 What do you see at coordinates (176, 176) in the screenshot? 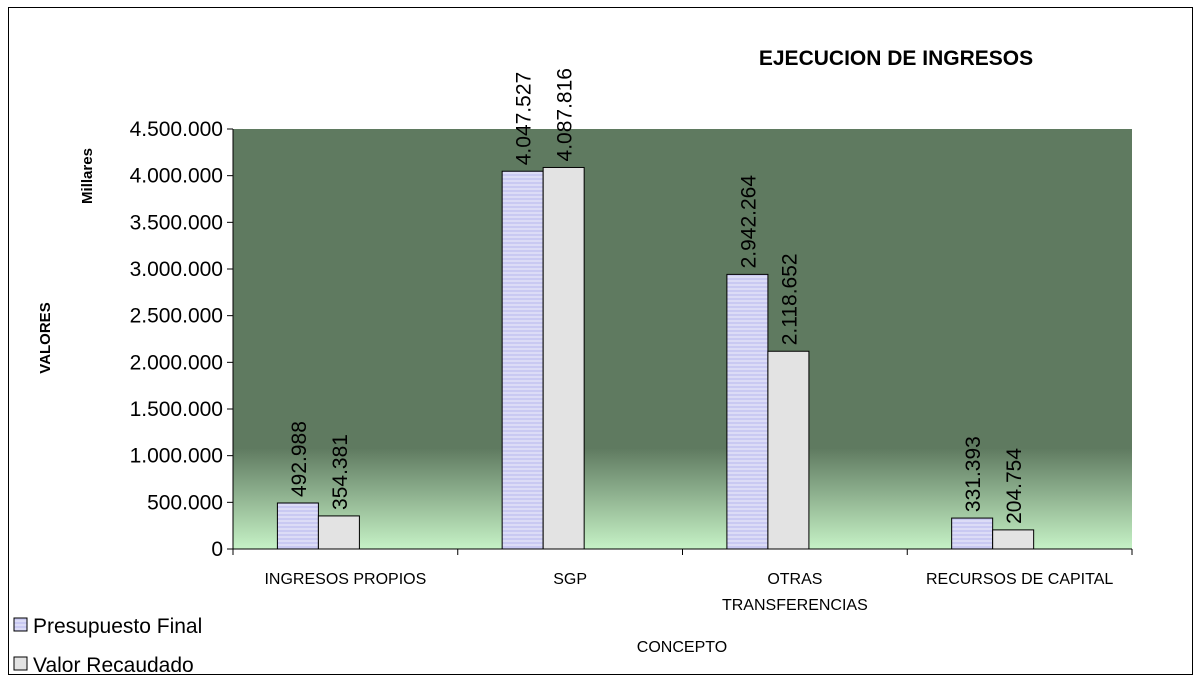
I see `y-tick-label: 4.000.000` at bounding box center [176, 176].